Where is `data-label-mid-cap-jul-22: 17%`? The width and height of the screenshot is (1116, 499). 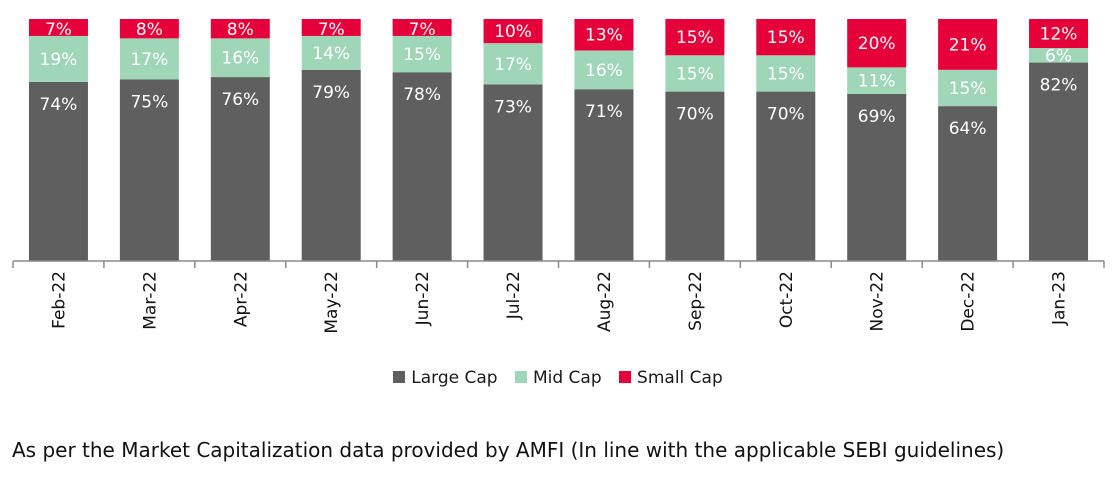
data-label-mid-cap-jul-22: 17% is located at coordinates (513, 65).